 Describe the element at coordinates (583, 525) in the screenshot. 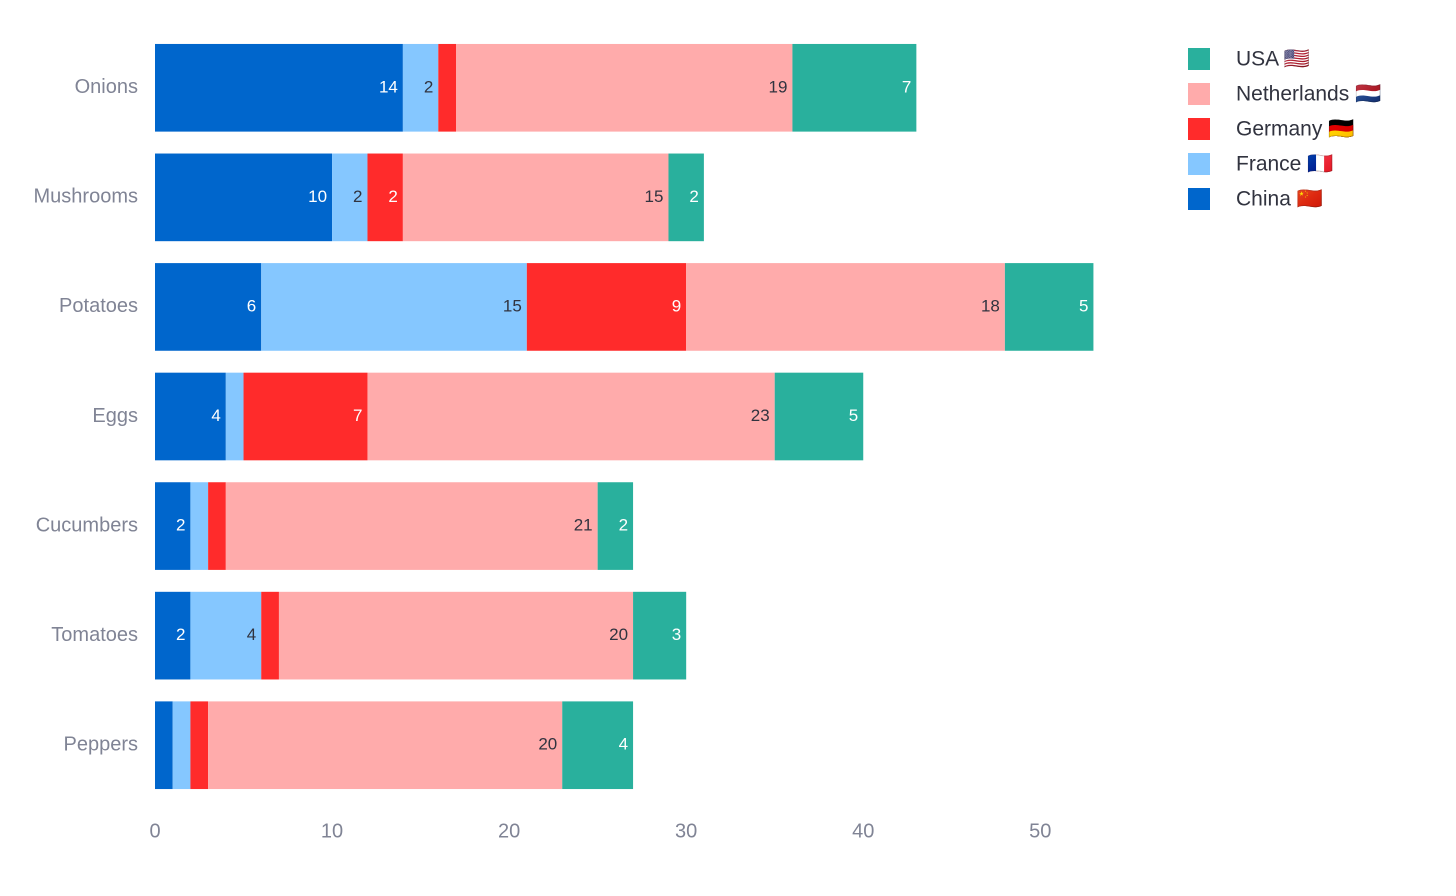

I see `data-label: 21` at that location.